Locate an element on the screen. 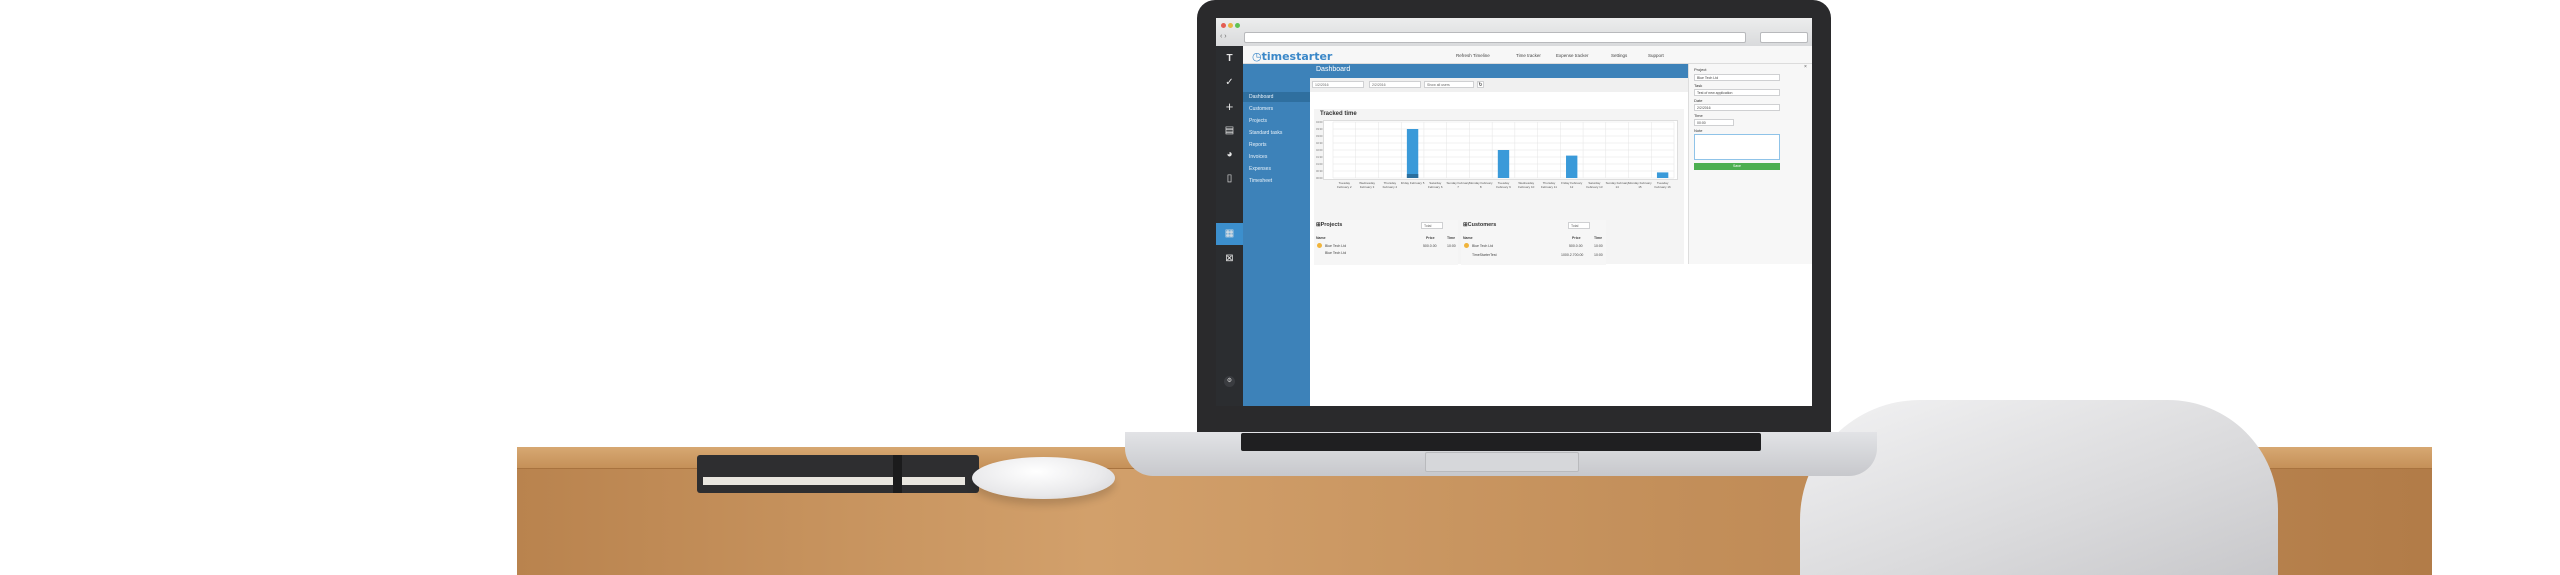 This screenshot has width=2560, height=575. settings-link: Settings is located at coordinates (1619, 55).